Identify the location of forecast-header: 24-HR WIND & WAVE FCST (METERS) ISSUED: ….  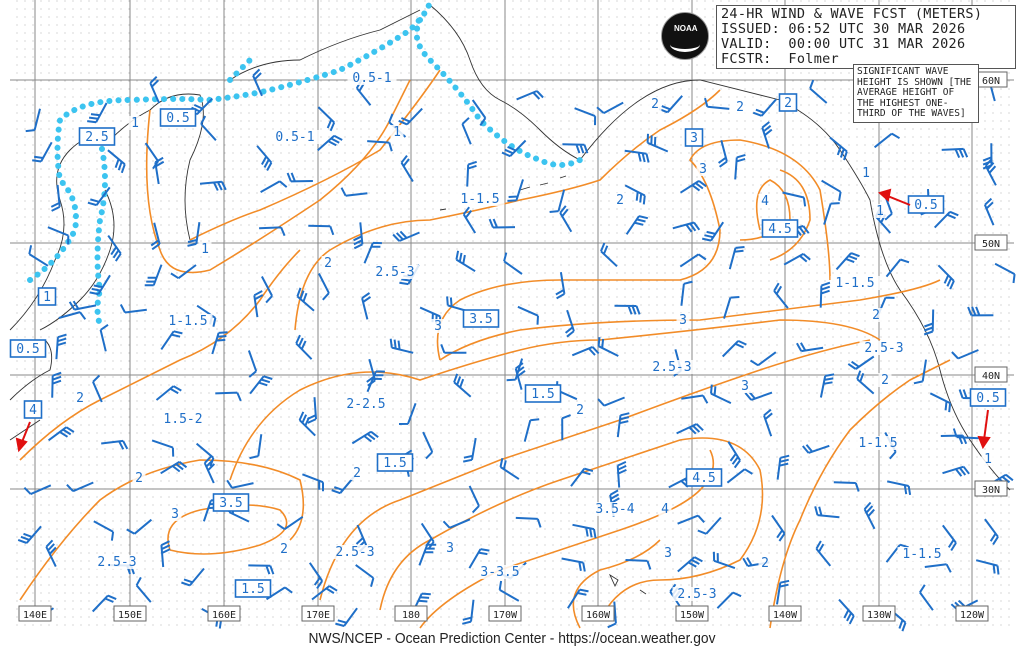
(866, 37).